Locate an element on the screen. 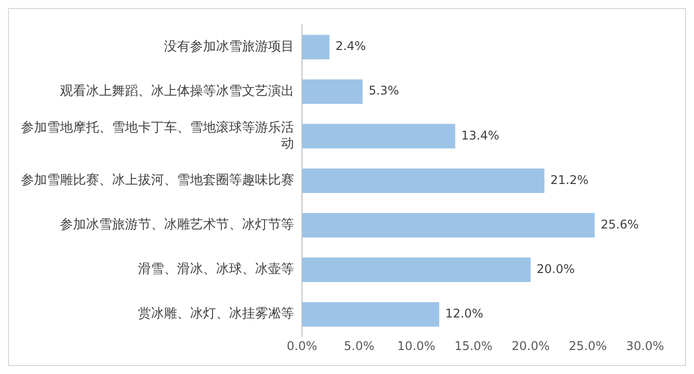 The width and height of the screenshot is (694, 374). y-tick-label: 没有参加冰雪旅游项目 is located at coordinates (229, 46).